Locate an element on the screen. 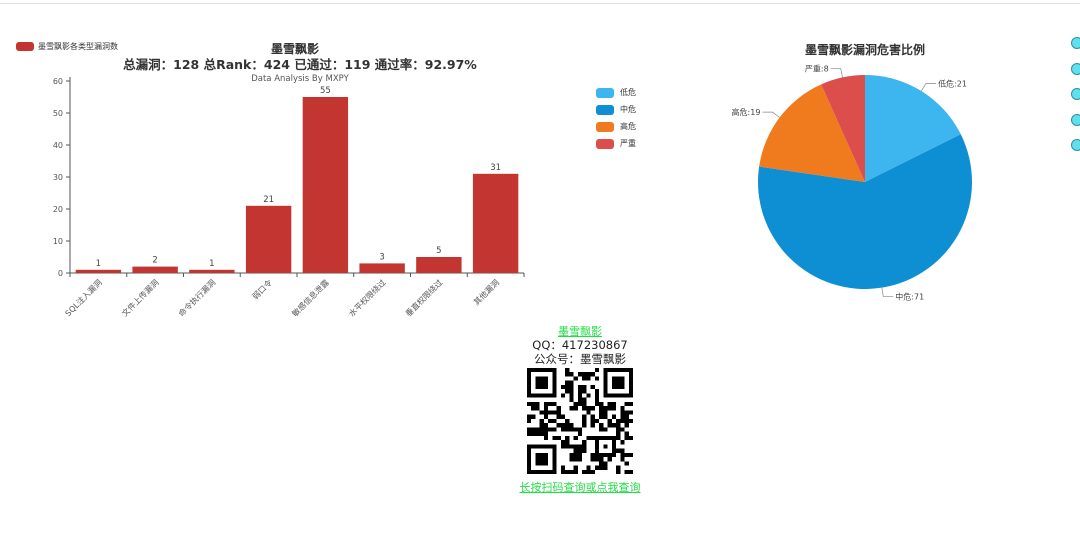 This screenshot has width=1080, height=546. bar-value-label: 1 is located at coordinates (211, 264).